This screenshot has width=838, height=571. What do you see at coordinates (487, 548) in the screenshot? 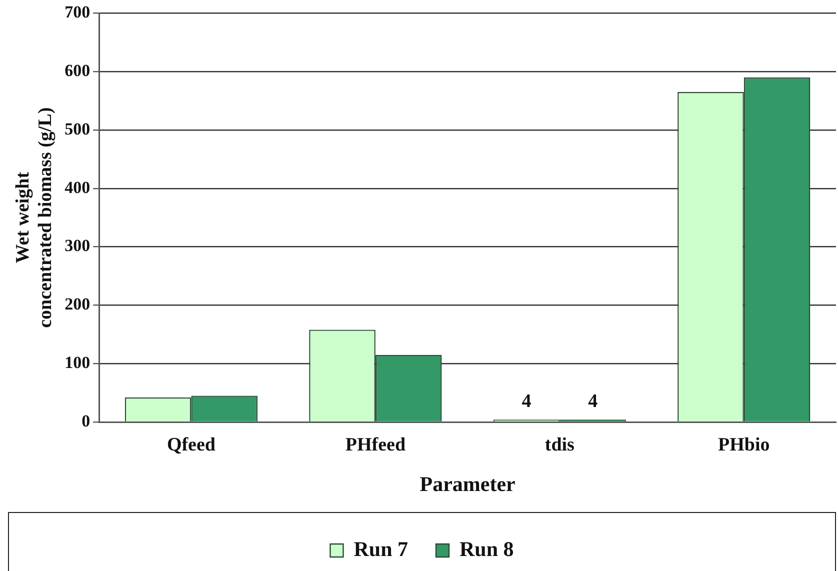
I see `legend-label: Run 8` at bounding box center [487, 548].